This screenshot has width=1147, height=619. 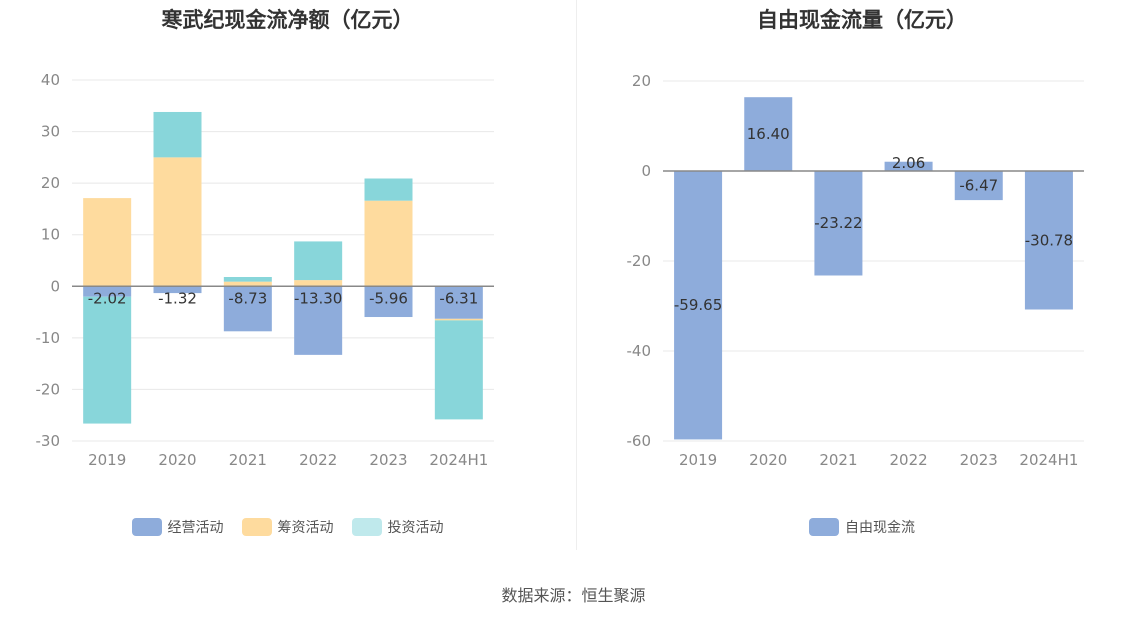 I want to click on data-label: -59.65, so click(x=698, y=305).